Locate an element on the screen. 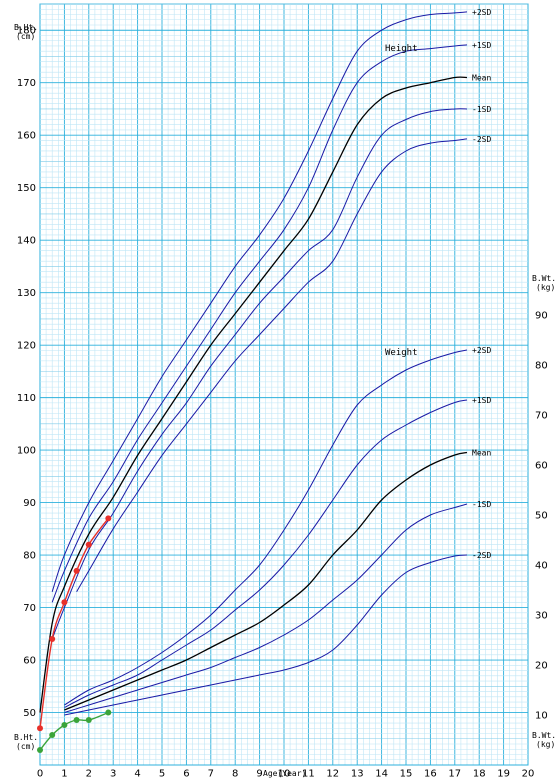 This screenshot has width=560, height=780. x-tick-label: 10 is located at coordinates (284, 774).